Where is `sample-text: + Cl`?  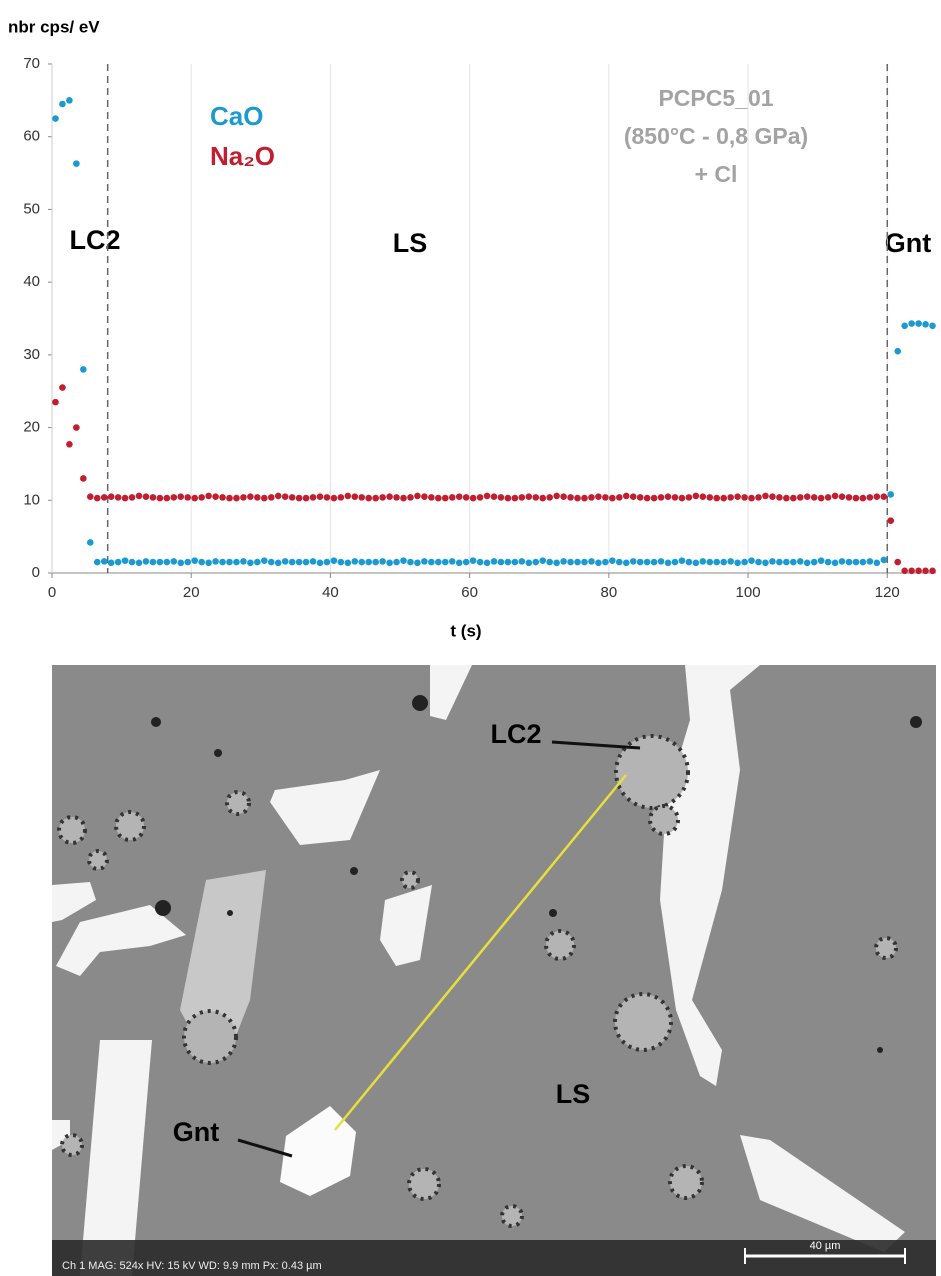
sample-text: + Cl is located at coordinates (716, 174).